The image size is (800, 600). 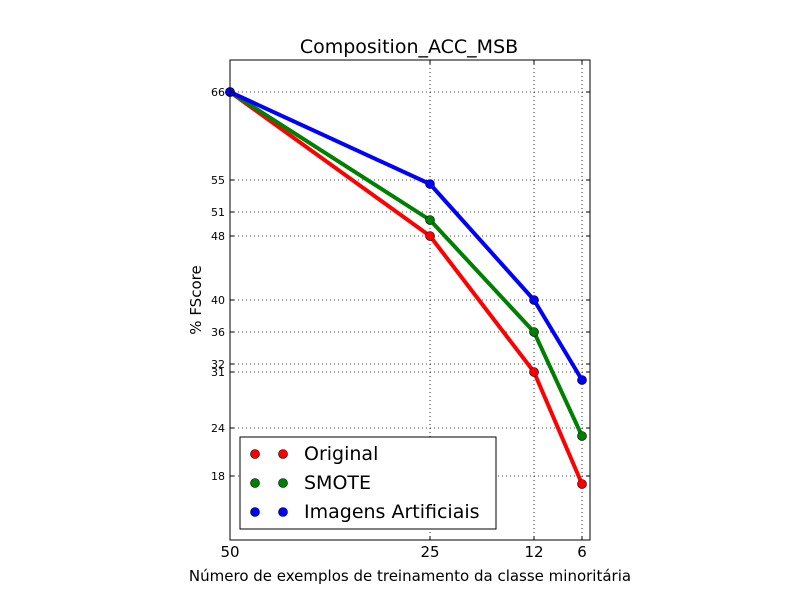 What do you see at coordinates (218, 428) in the screenshot?
I see `y-tick-label: 24` at bounding box center [218, 428].